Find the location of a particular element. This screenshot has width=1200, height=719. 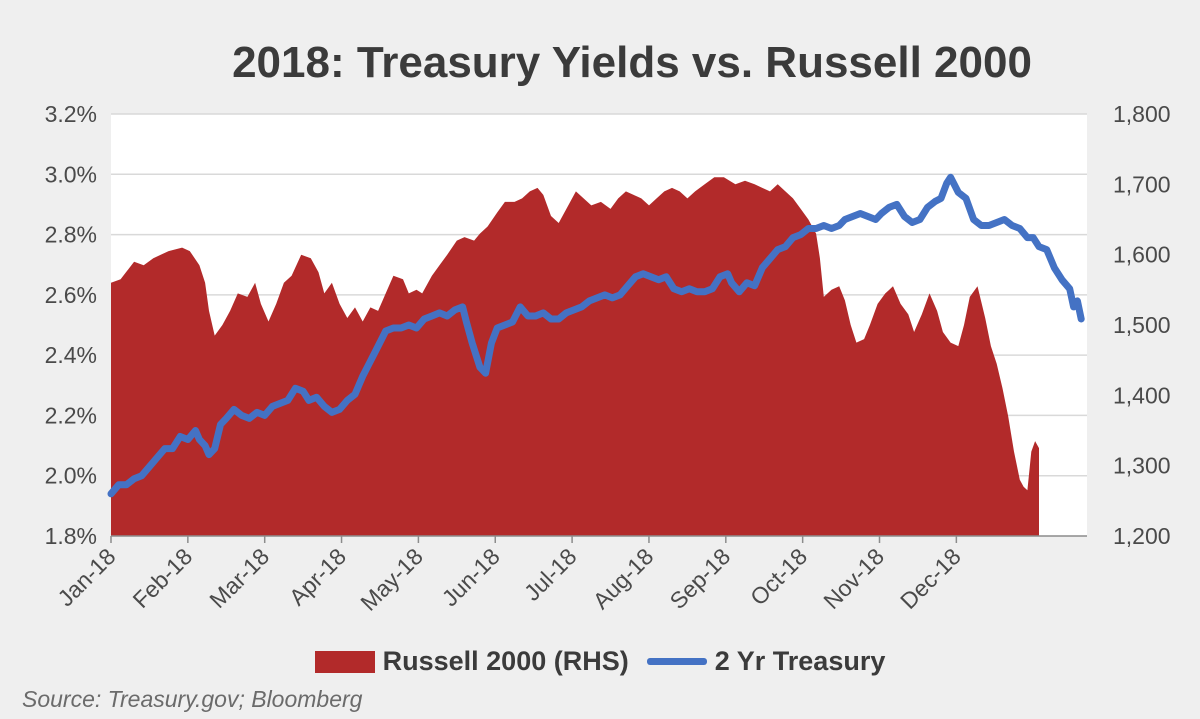

x-tick-label: Jul-18 is located at coordinates (550, 574).